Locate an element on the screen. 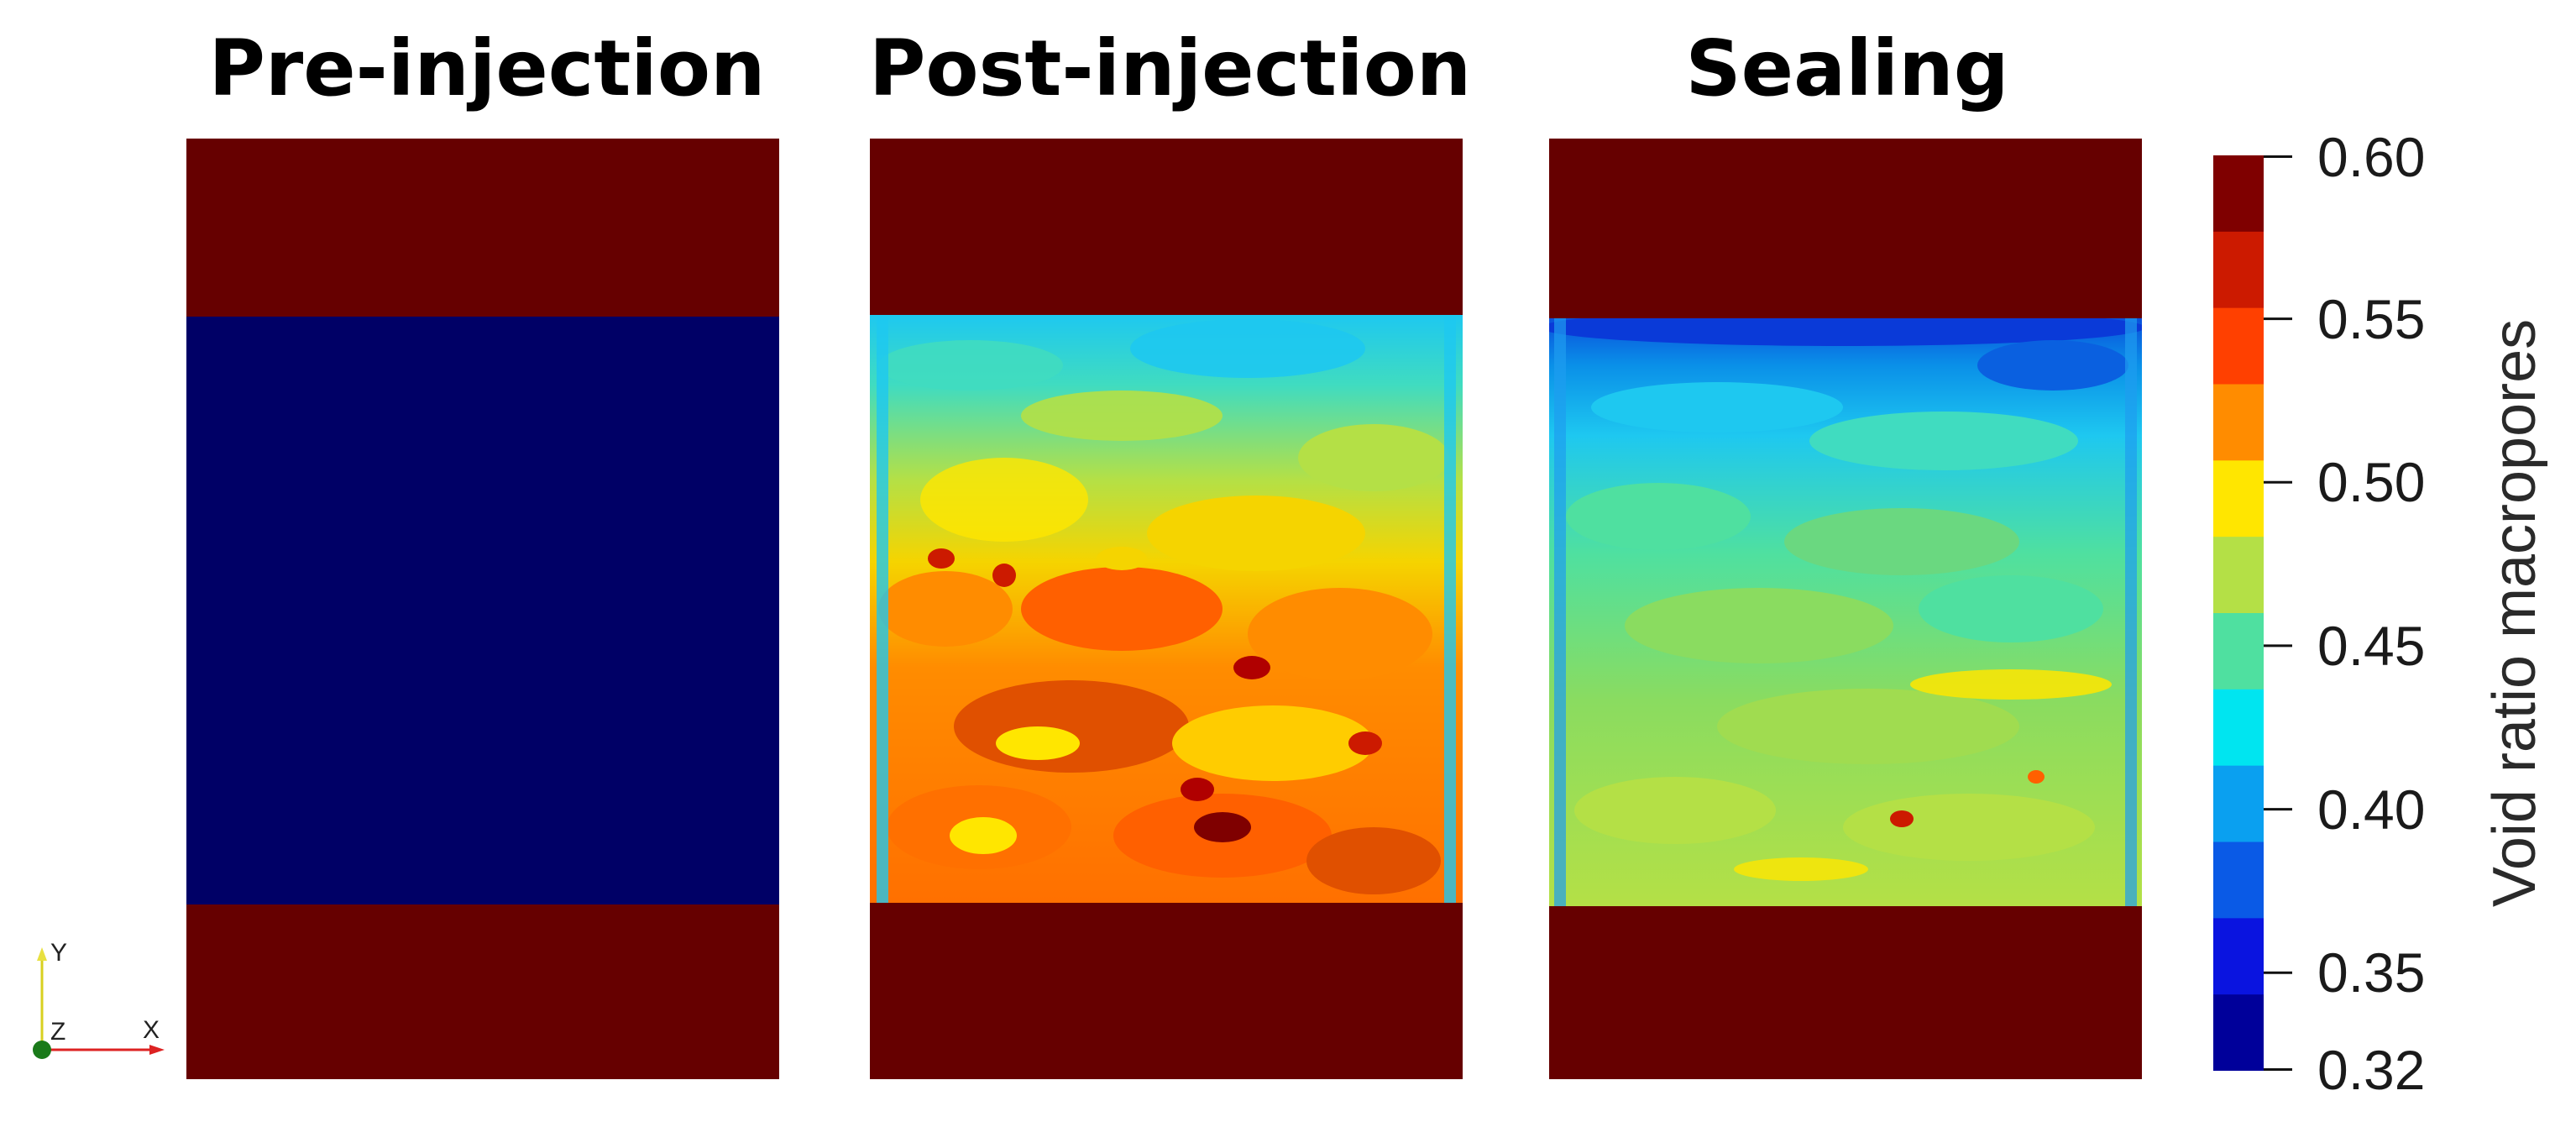  colorbar-tick-label: 0.45 is located at coordinates (2371, 645).